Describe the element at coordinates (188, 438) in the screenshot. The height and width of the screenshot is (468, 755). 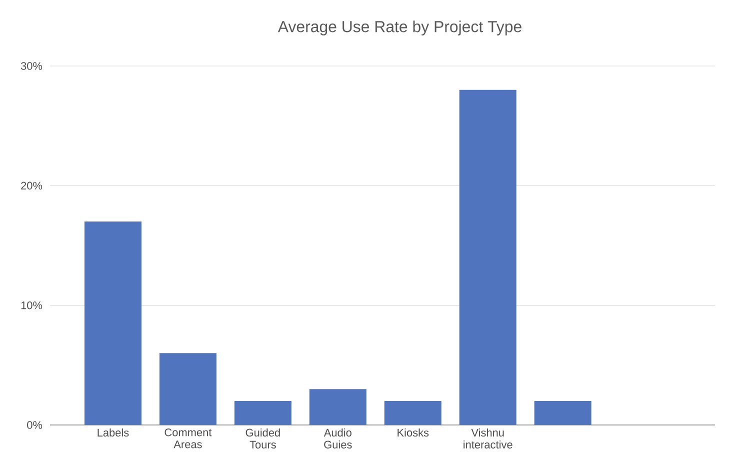
I see `x-tick-label: Comment Areas` at that location.